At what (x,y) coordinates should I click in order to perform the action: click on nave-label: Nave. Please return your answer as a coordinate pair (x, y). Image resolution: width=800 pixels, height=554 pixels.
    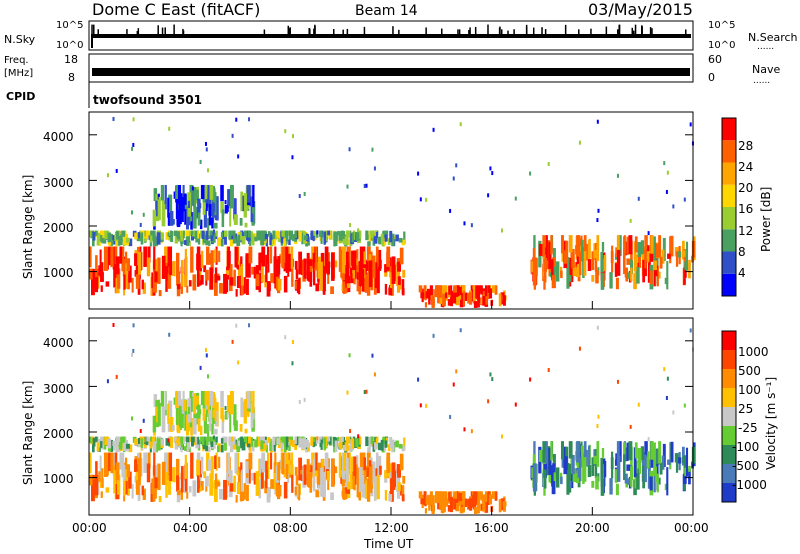
    Looking at the image, I should click on (766, 69).